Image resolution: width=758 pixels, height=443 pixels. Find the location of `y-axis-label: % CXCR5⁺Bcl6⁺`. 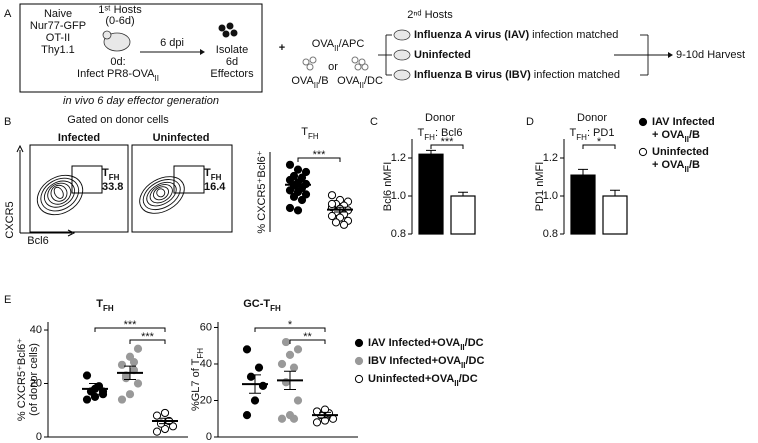

y-axis-label: % CXCR5⁺Bcl6⁺ is located at coordinates (22, 379).